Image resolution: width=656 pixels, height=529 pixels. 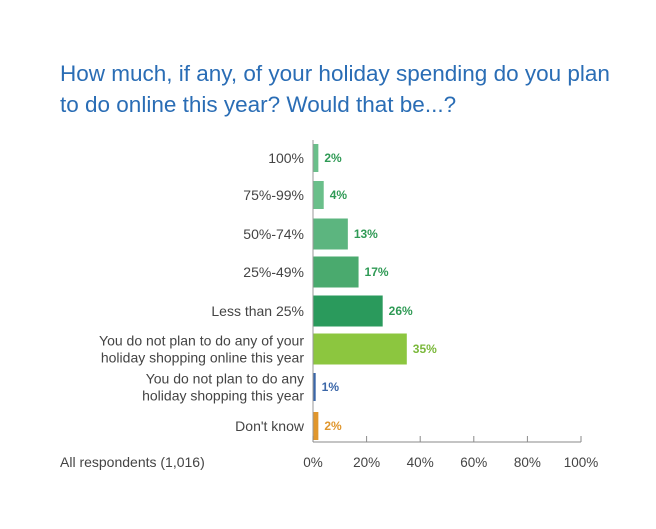 What do you see at coordinates (401, 311) in the screenshot?
I see `value-label: 26%` at bounding box center [401, 311].